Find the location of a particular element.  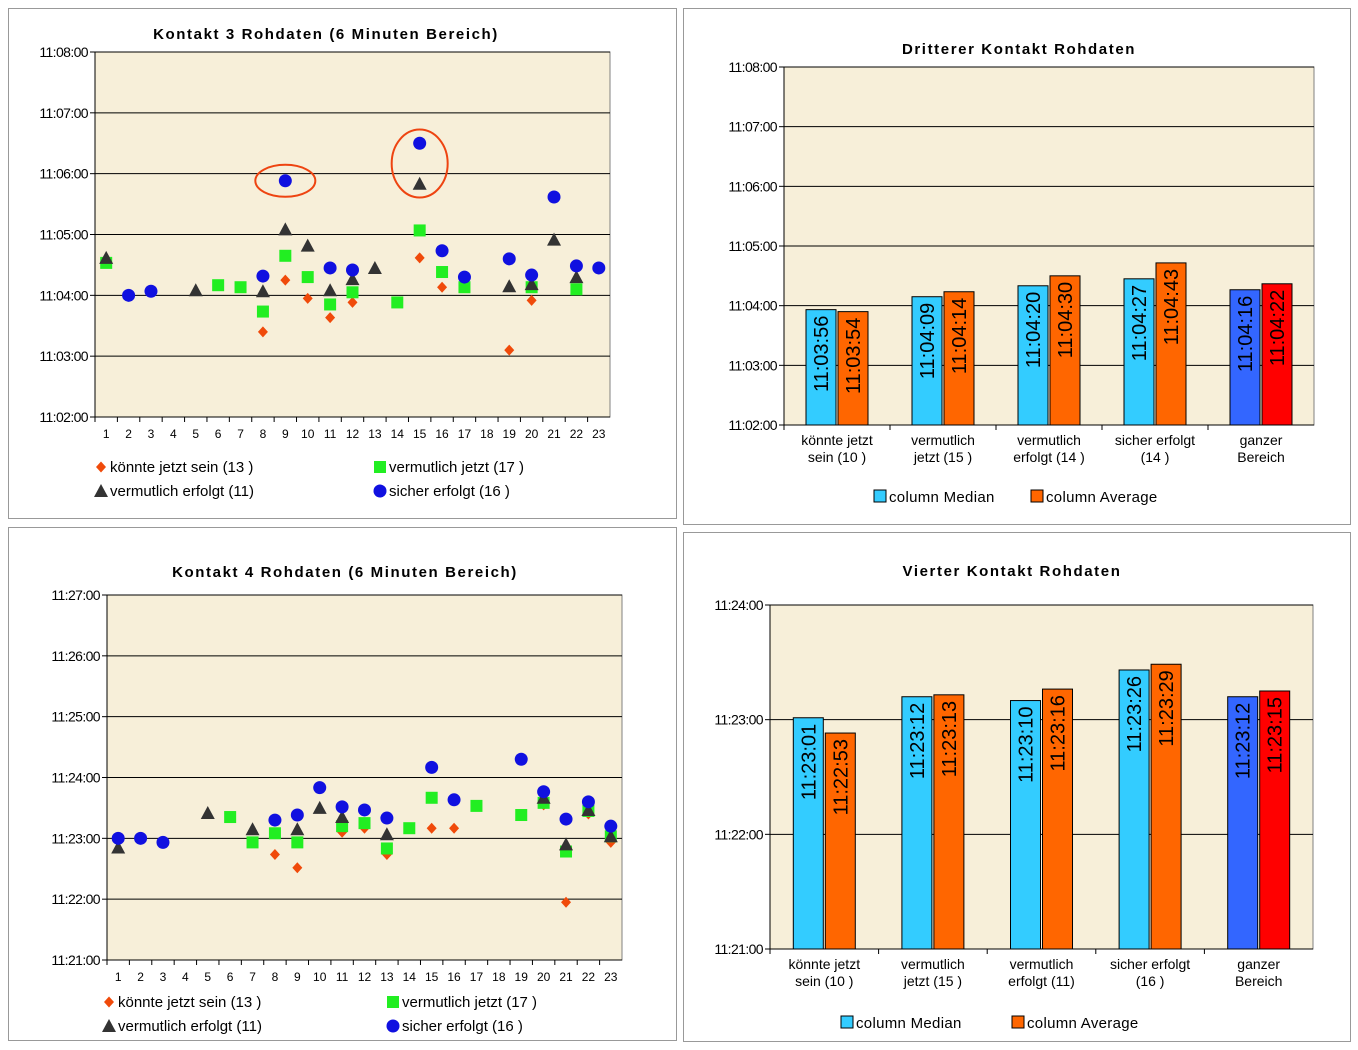

category-label: (16 ) is located at coordinates (1150, 981).